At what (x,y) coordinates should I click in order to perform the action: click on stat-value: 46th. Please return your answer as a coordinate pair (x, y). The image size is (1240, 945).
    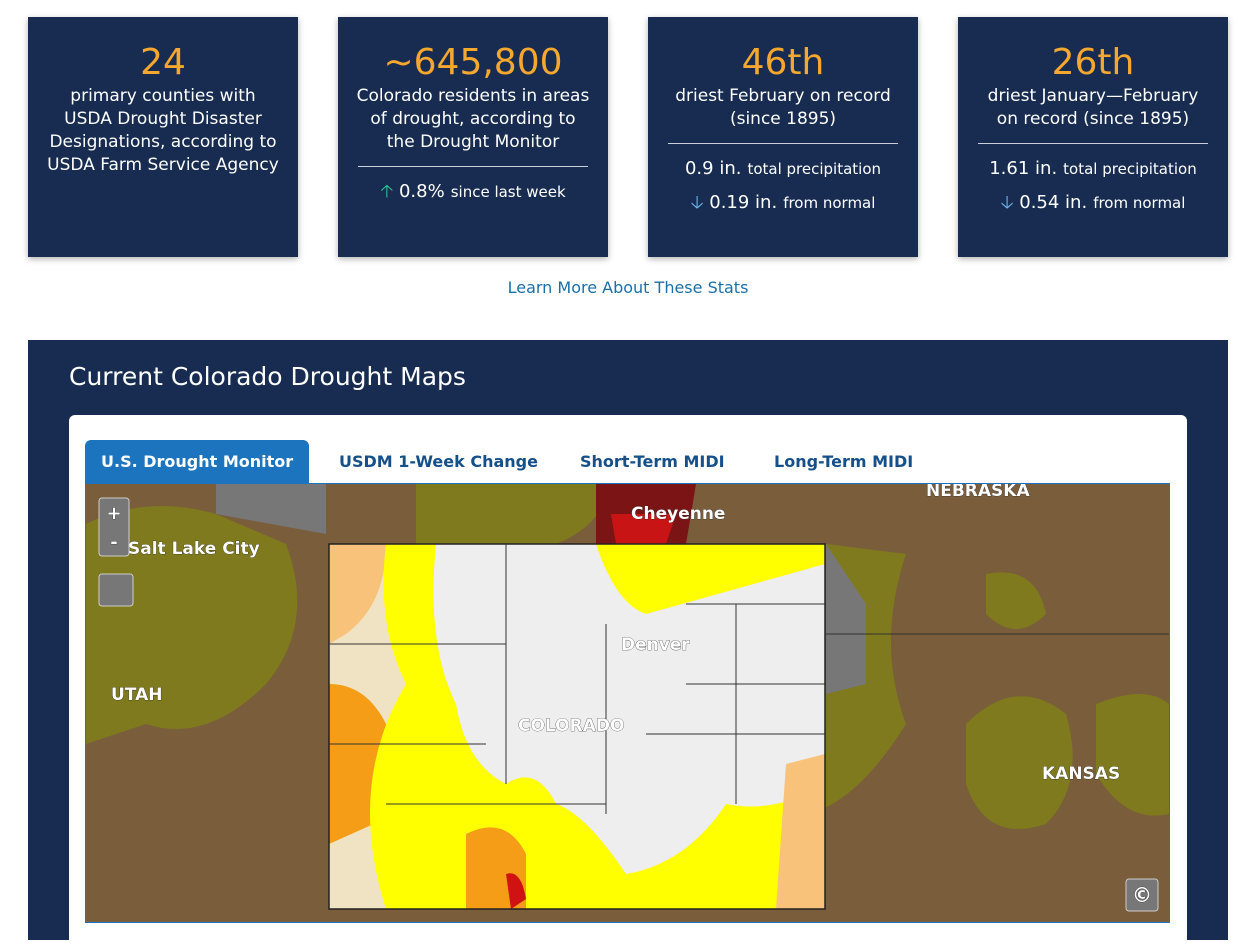
    Looking at the image, I should click on (783, 62).